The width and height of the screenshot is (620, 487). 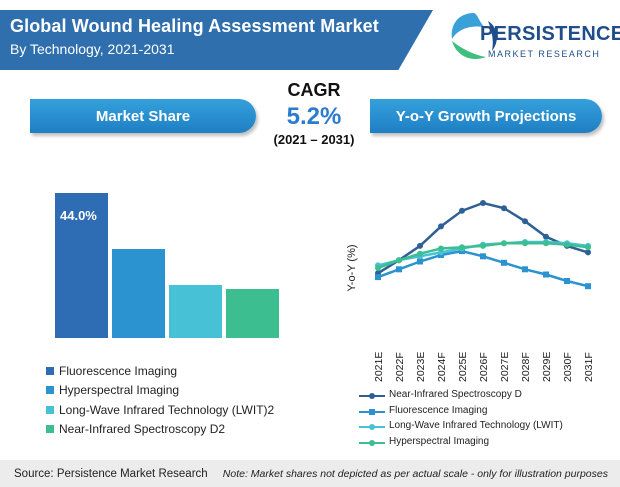 What do you see at coordinates (400, 367) in the screenshot?
I see `x-tick-label: 2022F` at bounding box center [400, 367].